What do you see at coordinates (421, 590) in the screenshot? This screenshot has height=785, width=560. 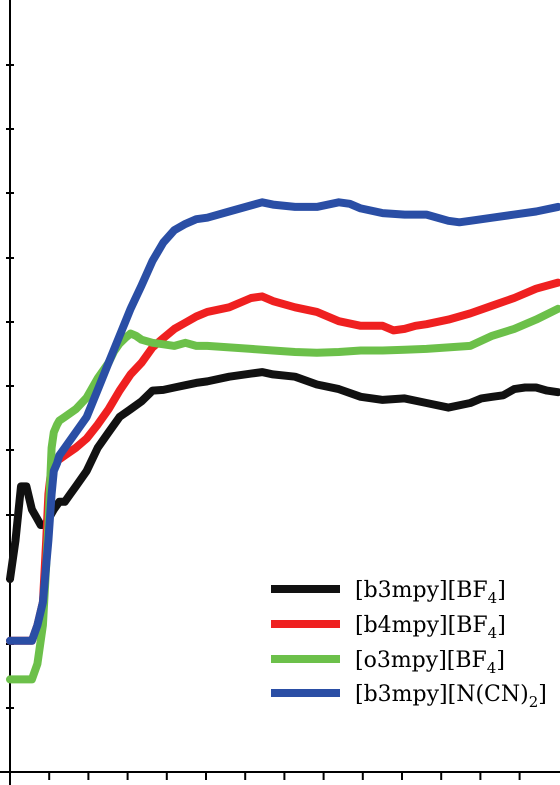 I see `legend-label-main: [b3mpy][BF` at bounding box center [421, 590].